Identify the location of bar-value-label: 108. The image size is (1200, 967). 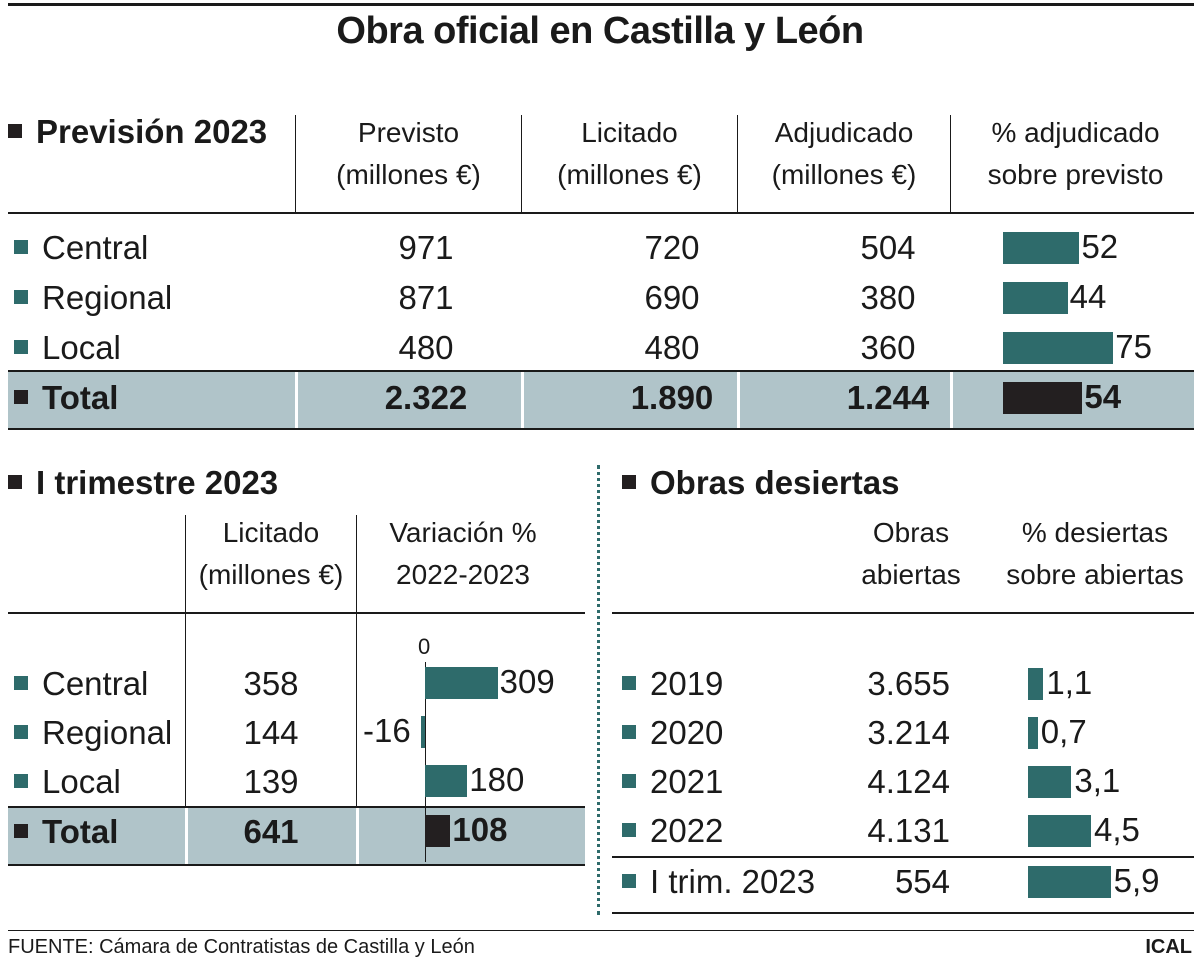
(480, 829).